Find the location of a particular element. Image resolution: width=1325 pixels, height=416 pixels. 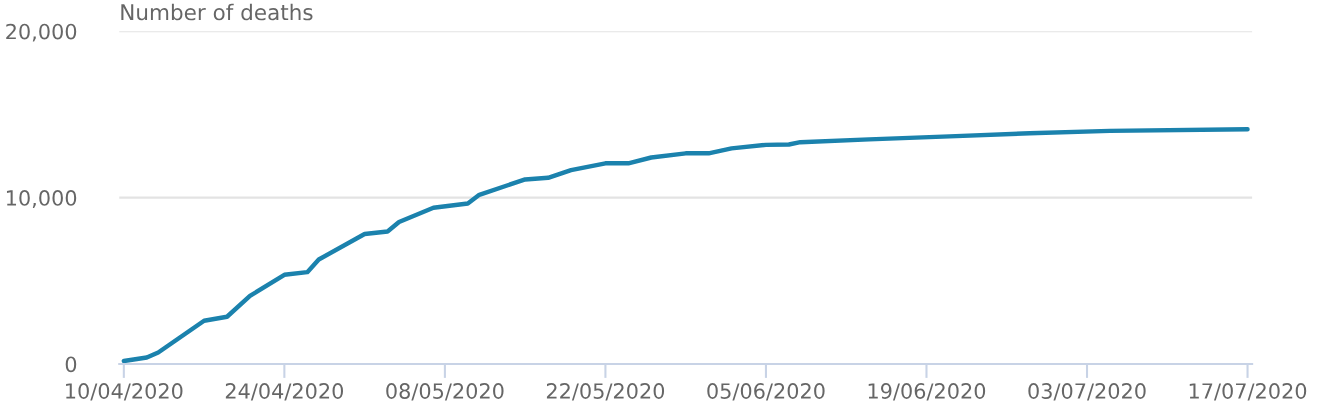

x-tick-label: 08/05/2020 is located at coordinates (445, 392).